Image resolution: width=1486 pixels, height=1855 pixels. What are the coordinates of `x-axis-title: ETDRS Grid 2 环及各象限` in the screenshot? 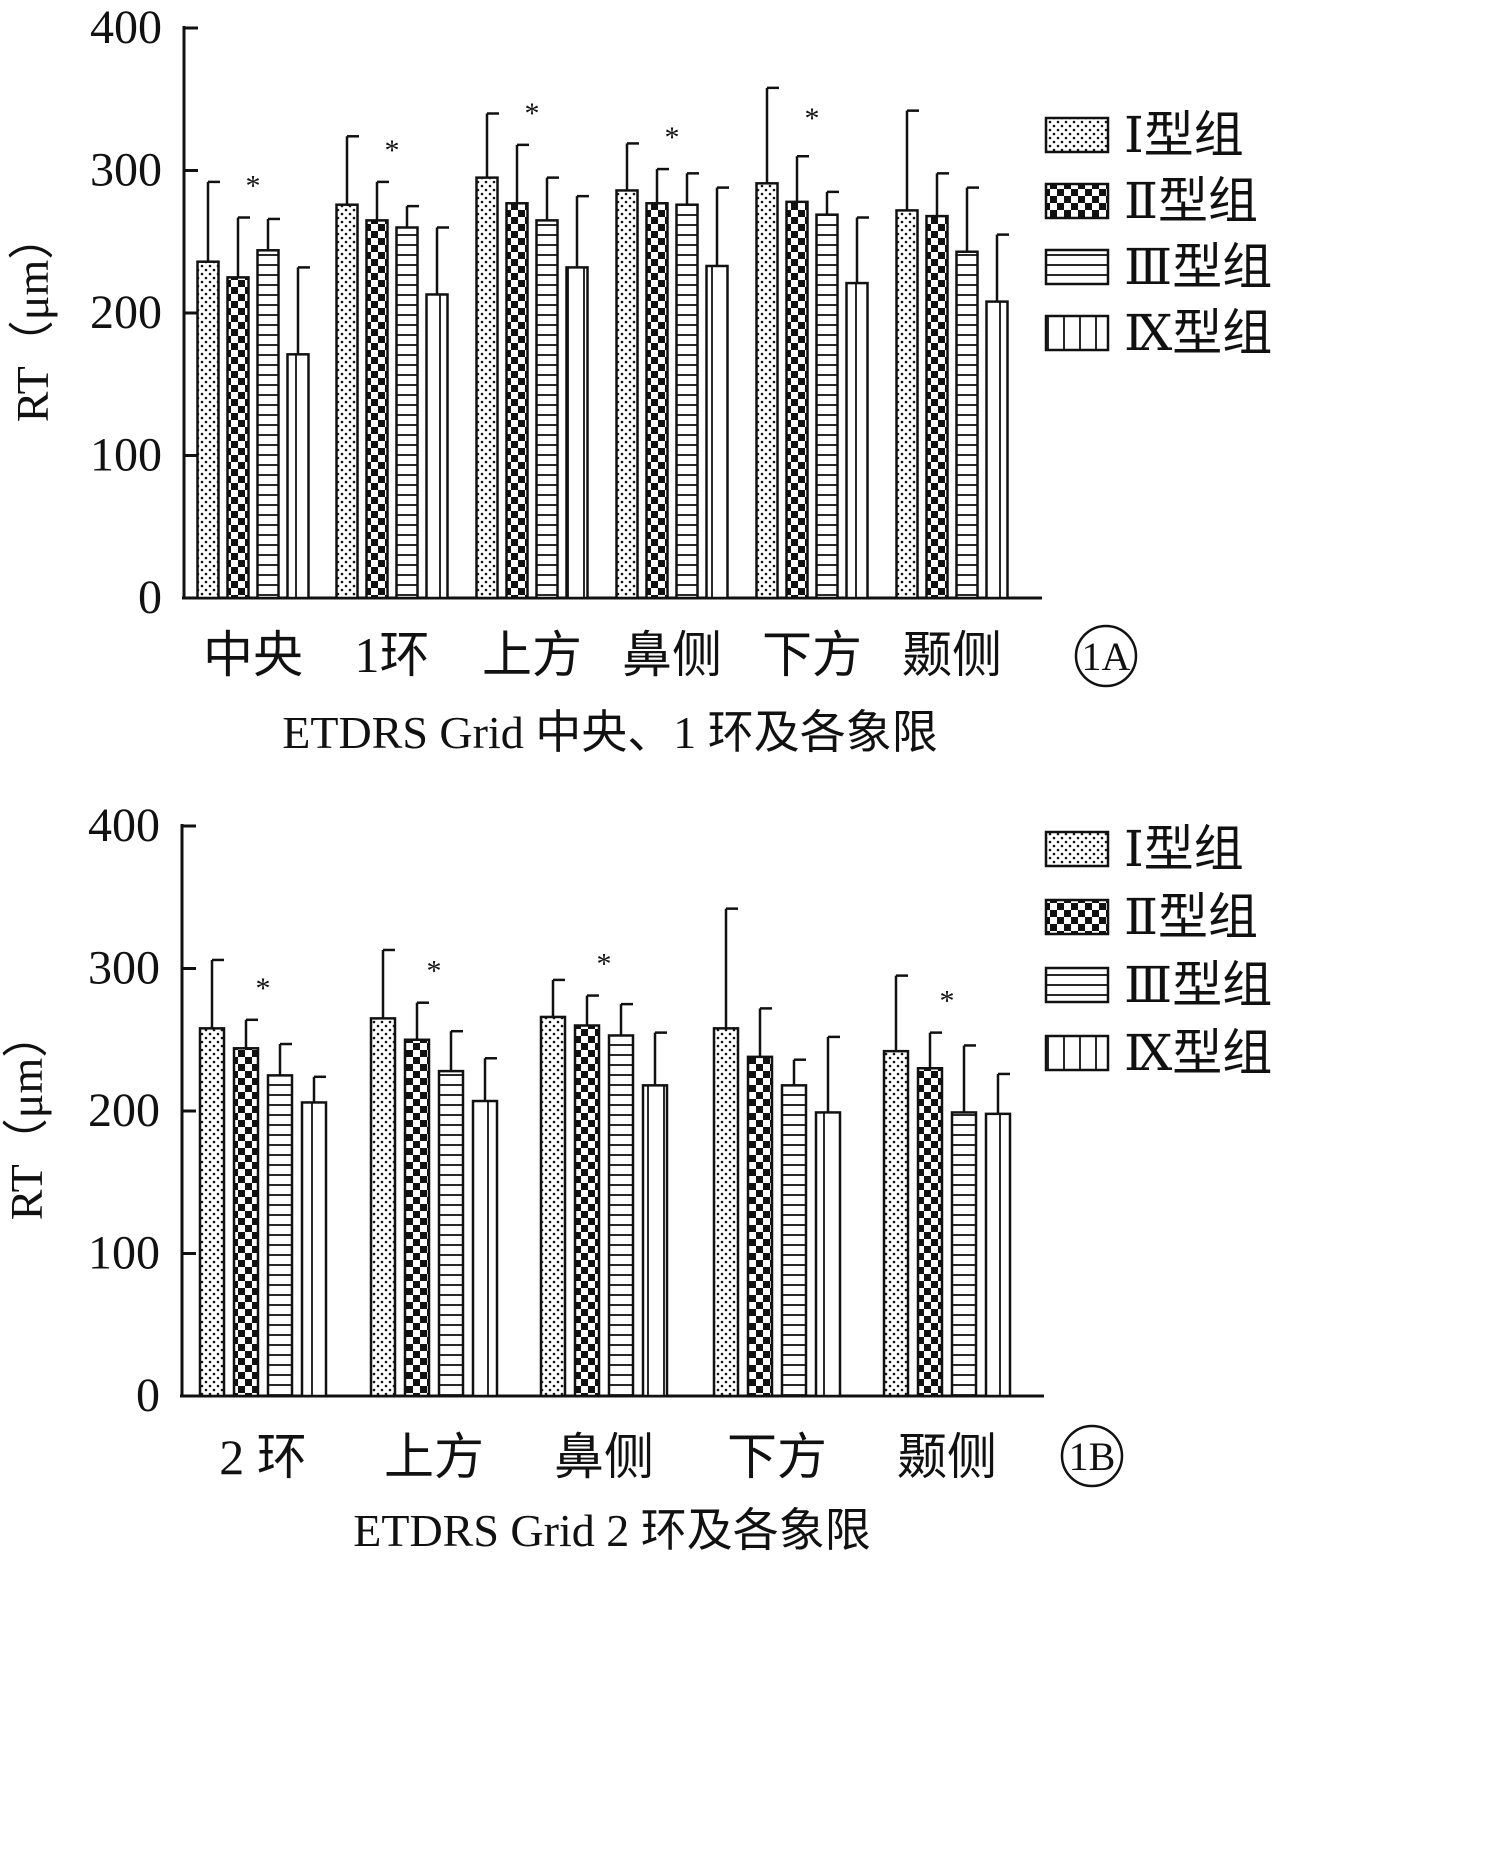 It's located at (612, 1530).